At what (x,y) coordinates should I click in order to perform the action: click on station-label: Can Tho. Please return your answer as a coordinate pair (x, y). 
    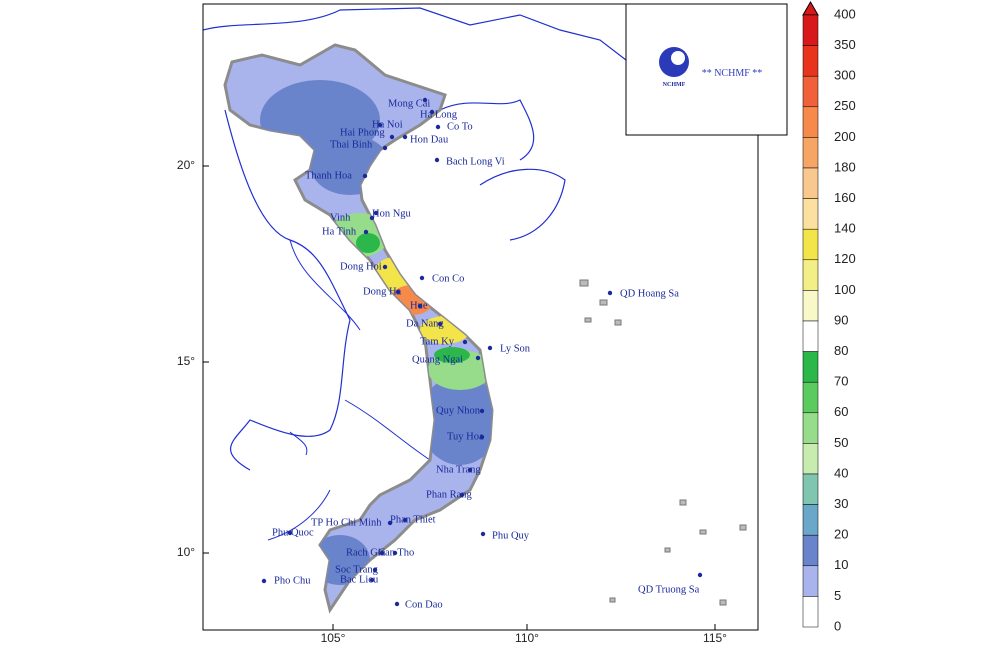
    Looking at the image, I should click on (396, 552).